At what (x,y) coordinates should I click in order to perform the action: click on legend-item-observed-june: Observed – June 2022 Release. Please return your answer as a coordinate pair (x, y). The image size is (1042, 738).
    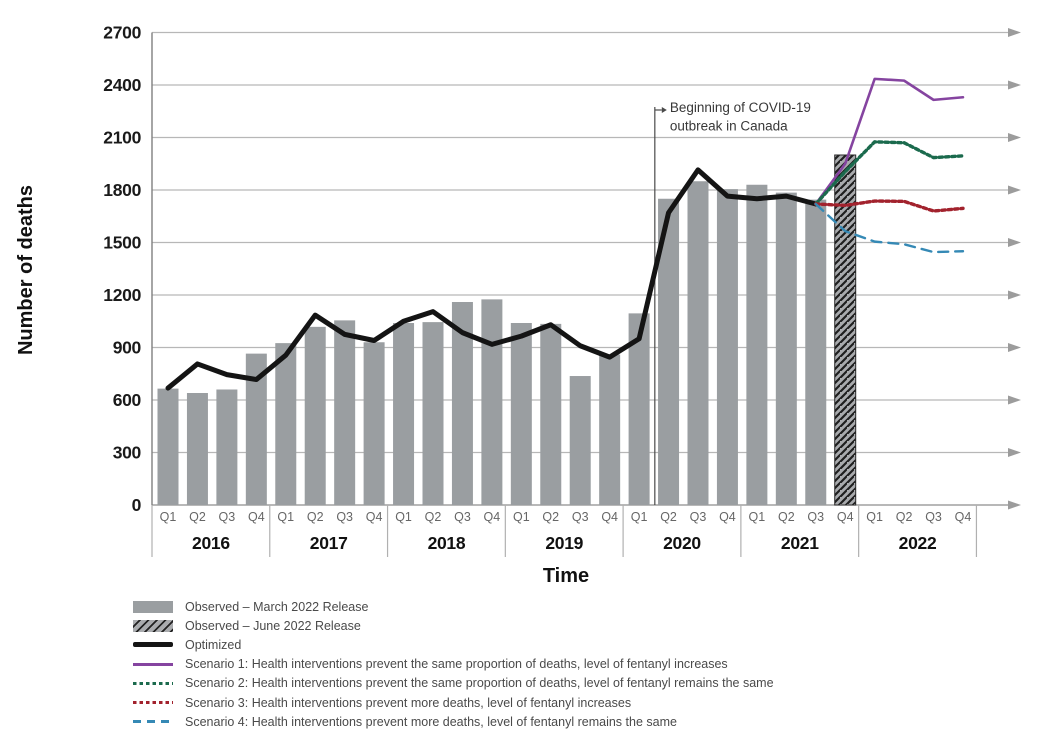
    Looking at the image, I should click on (573, 625).